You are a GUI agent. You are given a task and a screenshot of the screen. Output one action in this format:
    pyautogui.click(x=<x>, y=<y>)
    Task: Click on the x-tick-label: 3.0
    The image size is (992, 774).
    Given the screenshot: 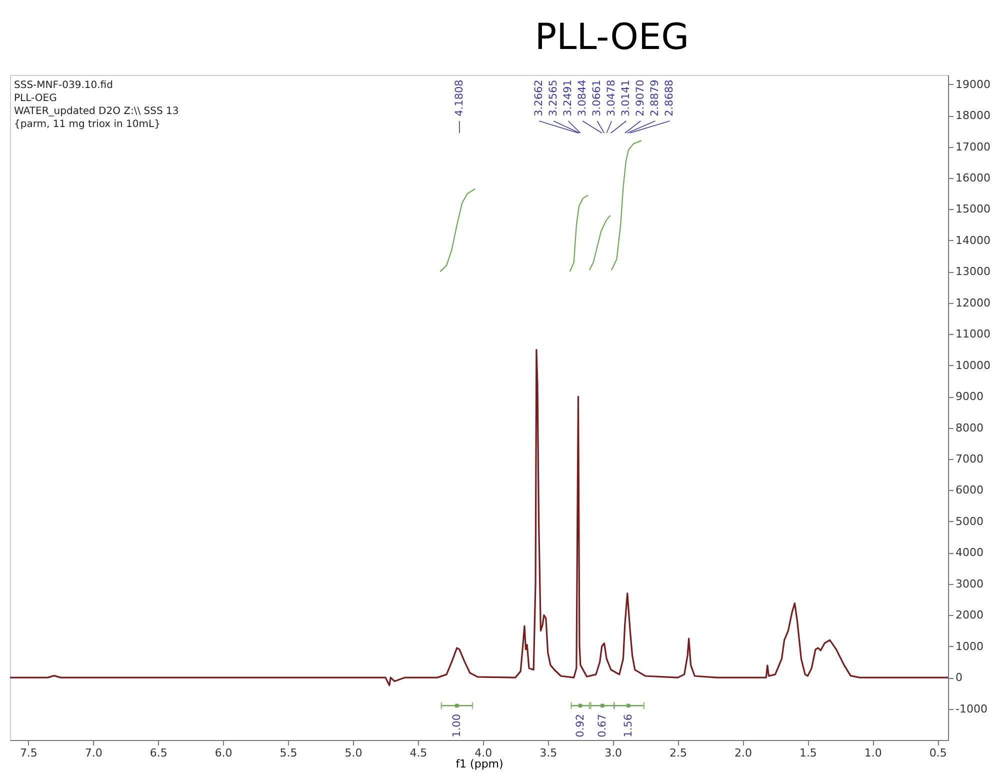 What is the action you would take?
    pyautogui.click(x=613, y=753)
    